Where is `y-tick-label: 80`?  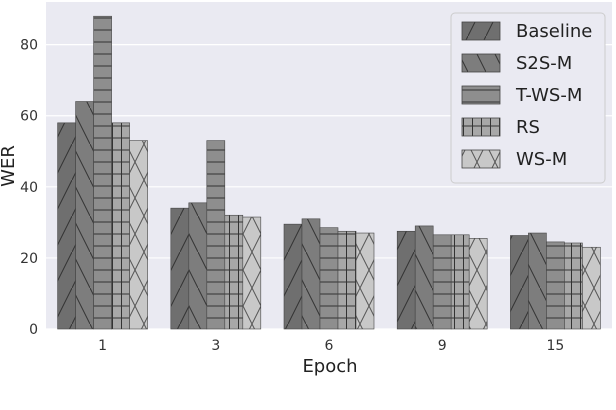 y-tick-label: 80 is located at coordinates (29, 46).